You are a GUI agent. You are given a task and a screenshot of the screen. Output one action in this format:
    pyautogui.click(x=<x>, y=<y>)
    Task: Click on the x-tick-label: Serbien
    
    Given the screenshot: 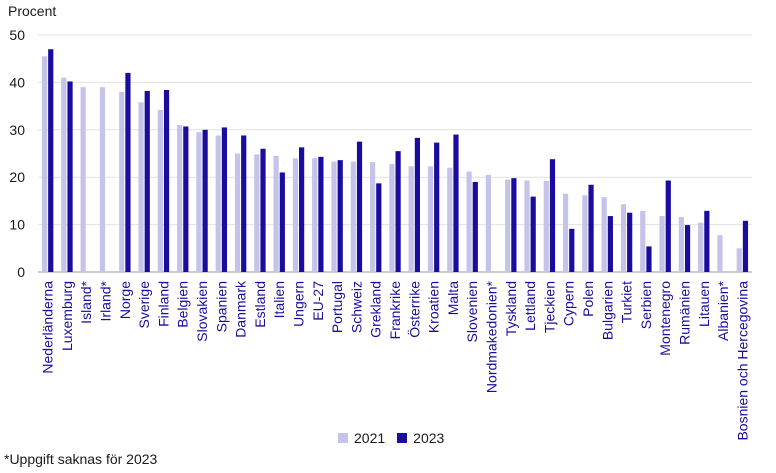 What is the action you would take?
    pyautogui.click(x=646, y=305)
    